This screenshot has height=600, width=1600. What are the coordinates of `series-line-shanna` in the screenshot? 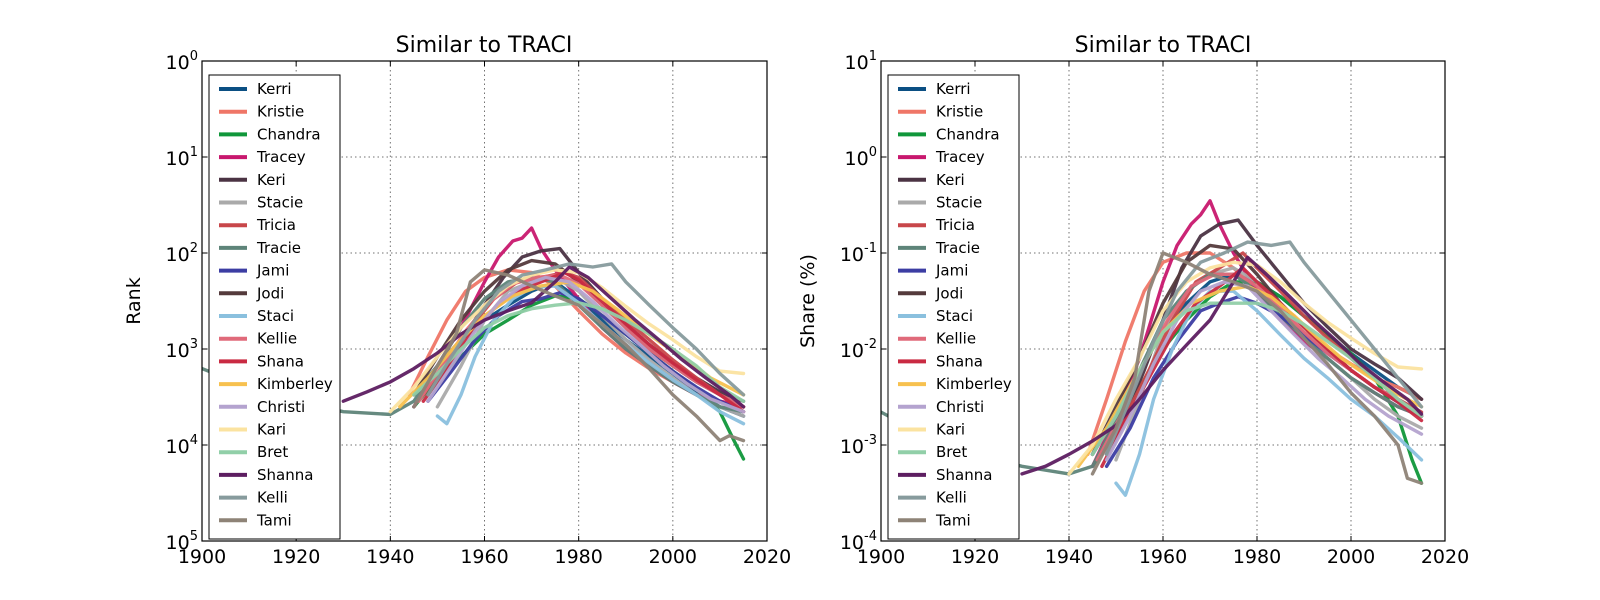 It's located at (543, 337).